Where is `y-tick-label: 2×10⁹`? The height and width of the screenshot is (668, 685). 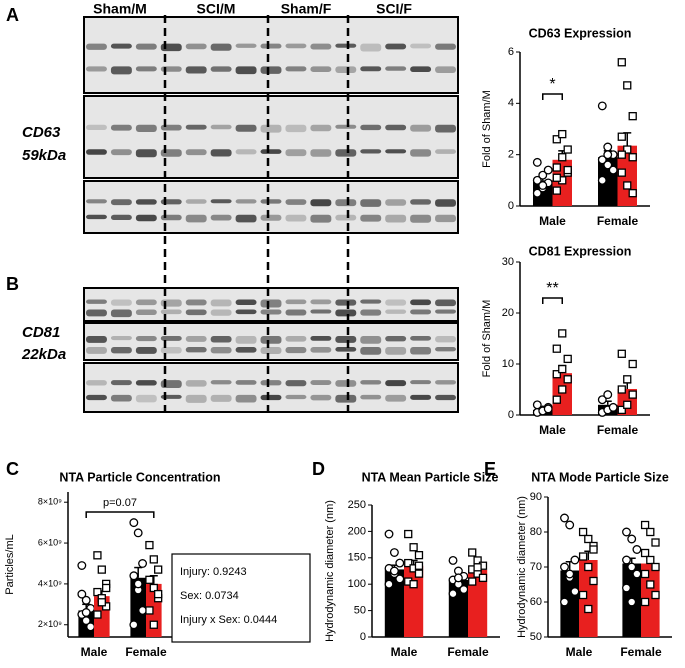 y-tick-label: 2×10⁹ is located at coordinates (50, 624).